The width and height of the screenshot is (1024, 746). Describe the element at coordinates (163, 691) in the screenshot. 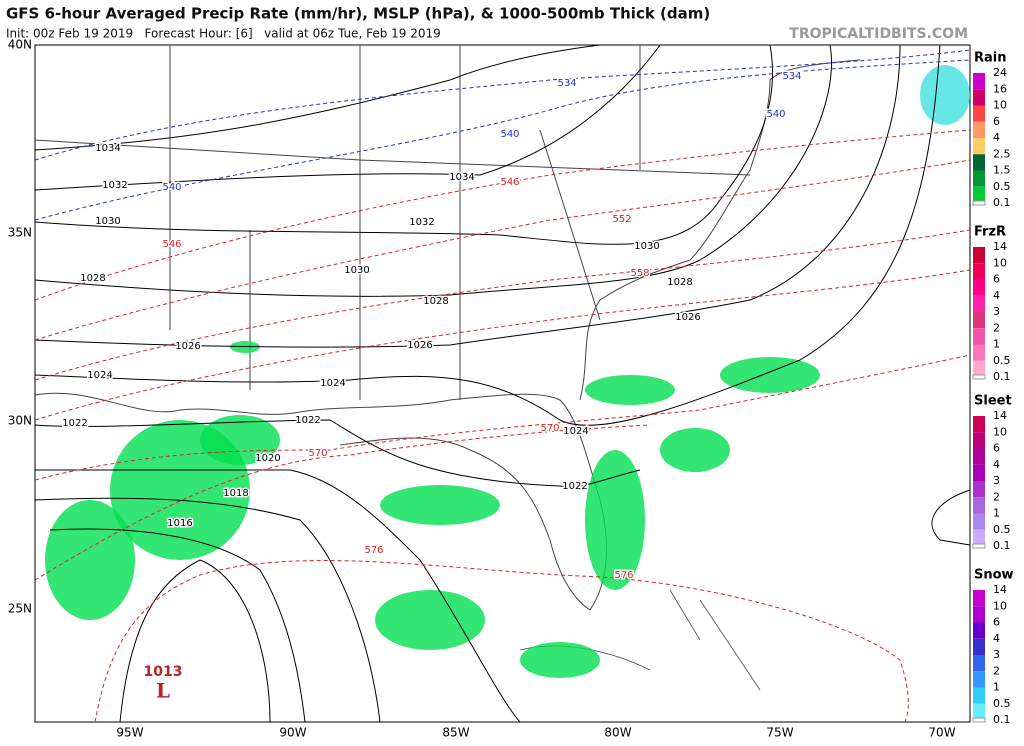

I see `low-symbol: L` at that location.